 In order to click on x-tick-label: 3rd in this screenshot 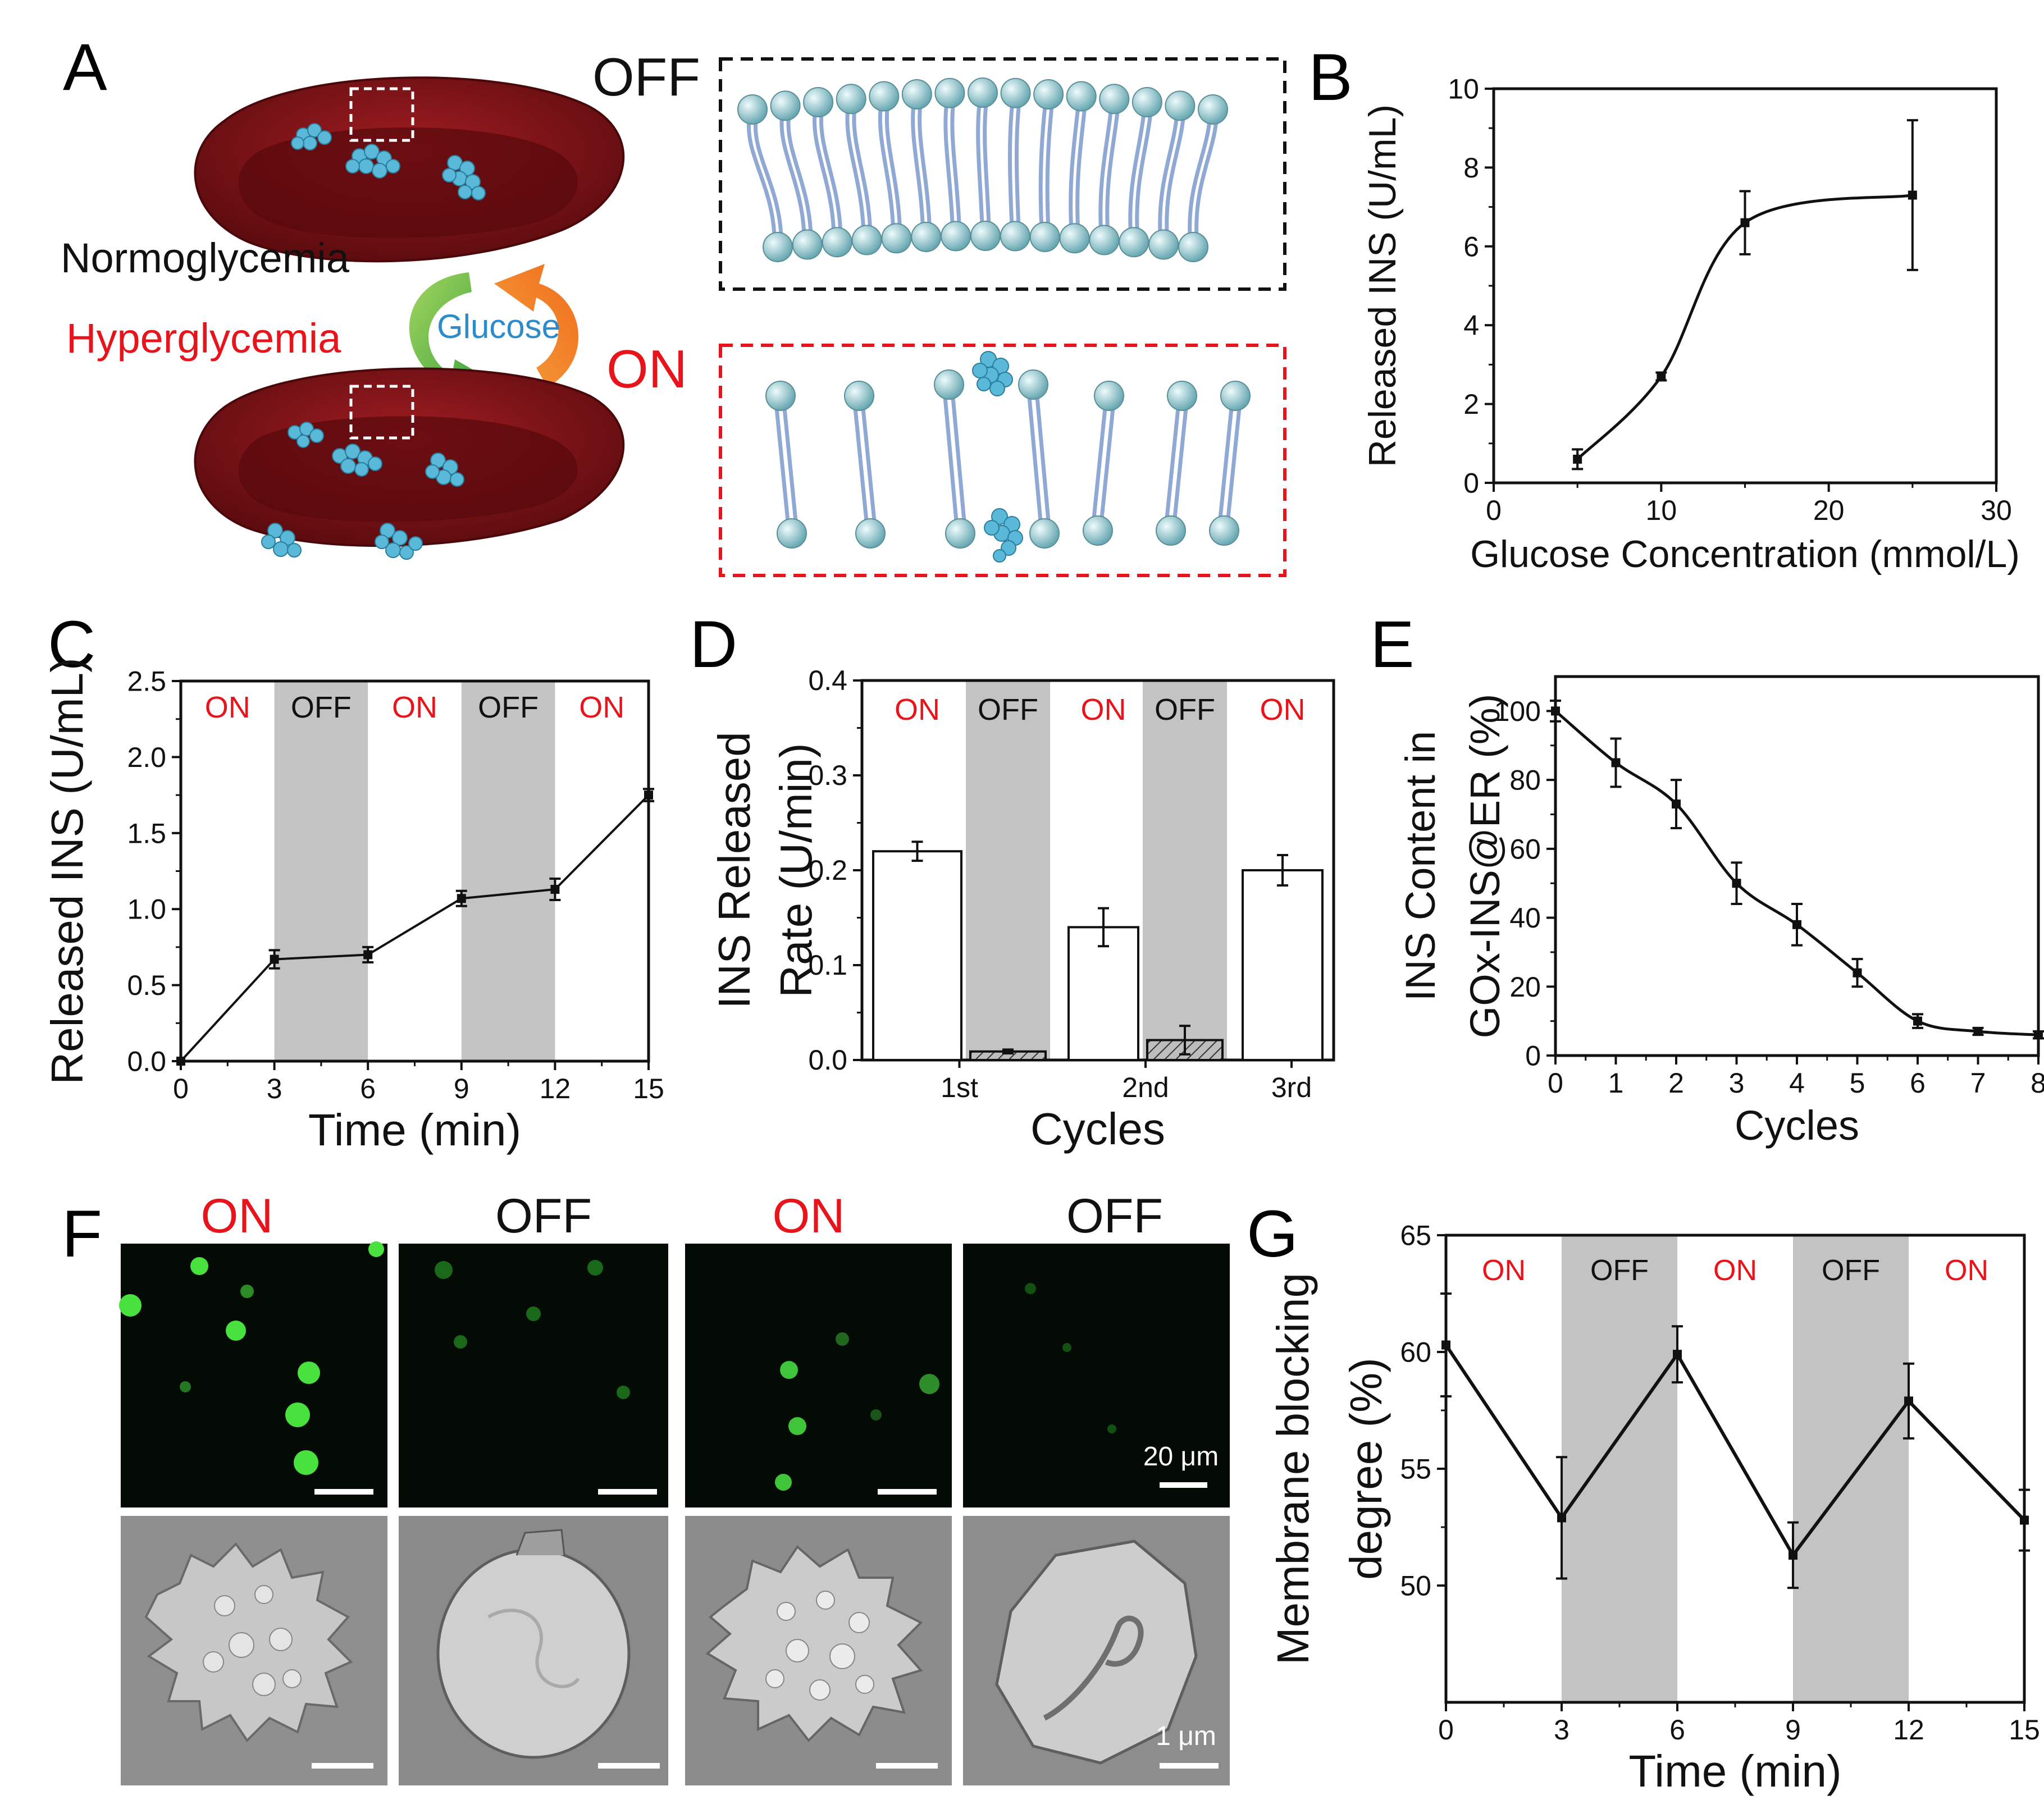, I will do `click(1291, 1087)`.